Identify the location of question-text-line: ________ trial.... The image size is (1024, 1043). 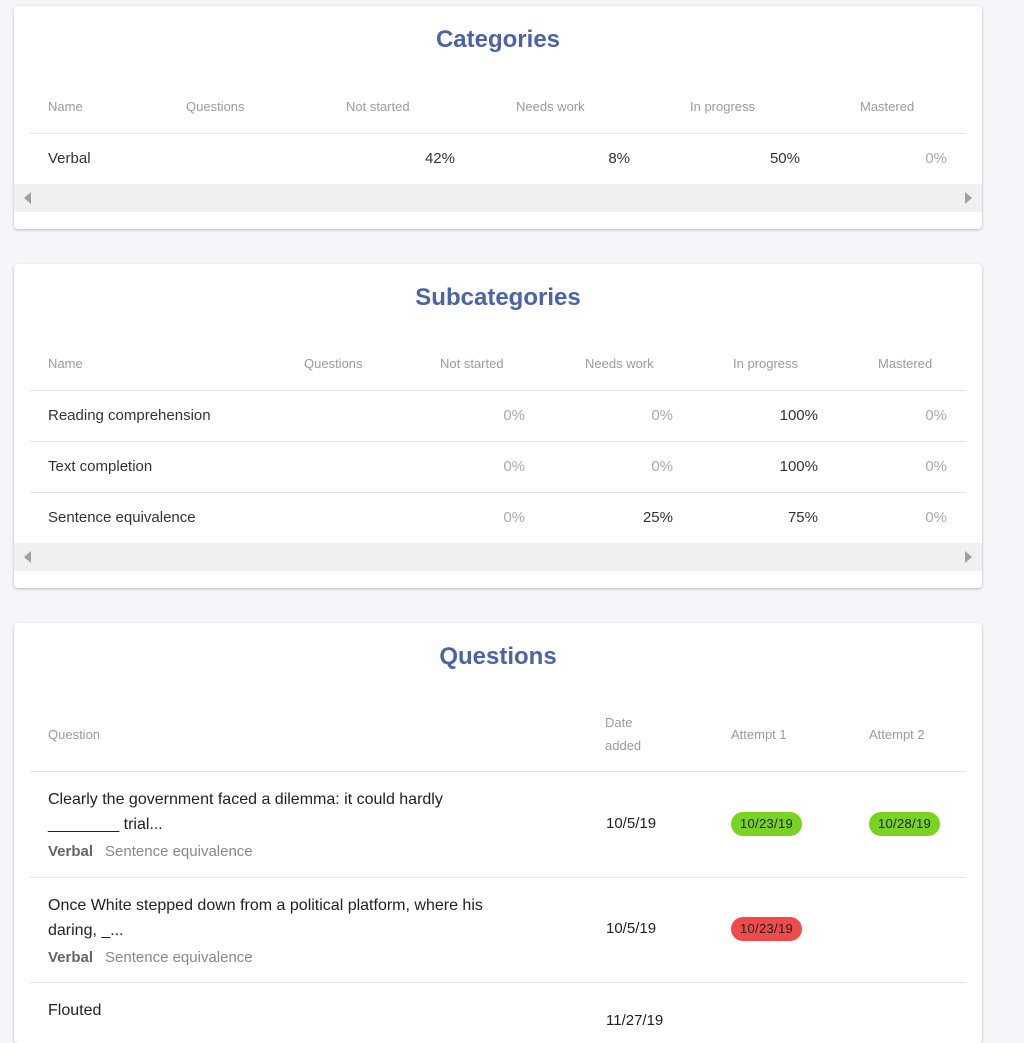
(105, 824).